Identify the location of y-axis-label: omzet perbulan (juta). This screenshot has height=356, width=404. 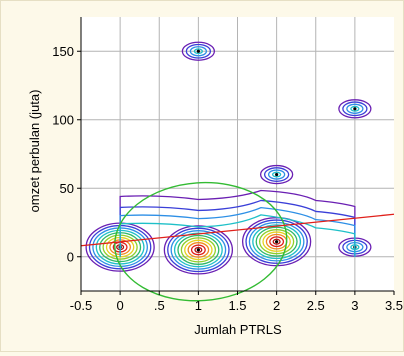
(34, 151).